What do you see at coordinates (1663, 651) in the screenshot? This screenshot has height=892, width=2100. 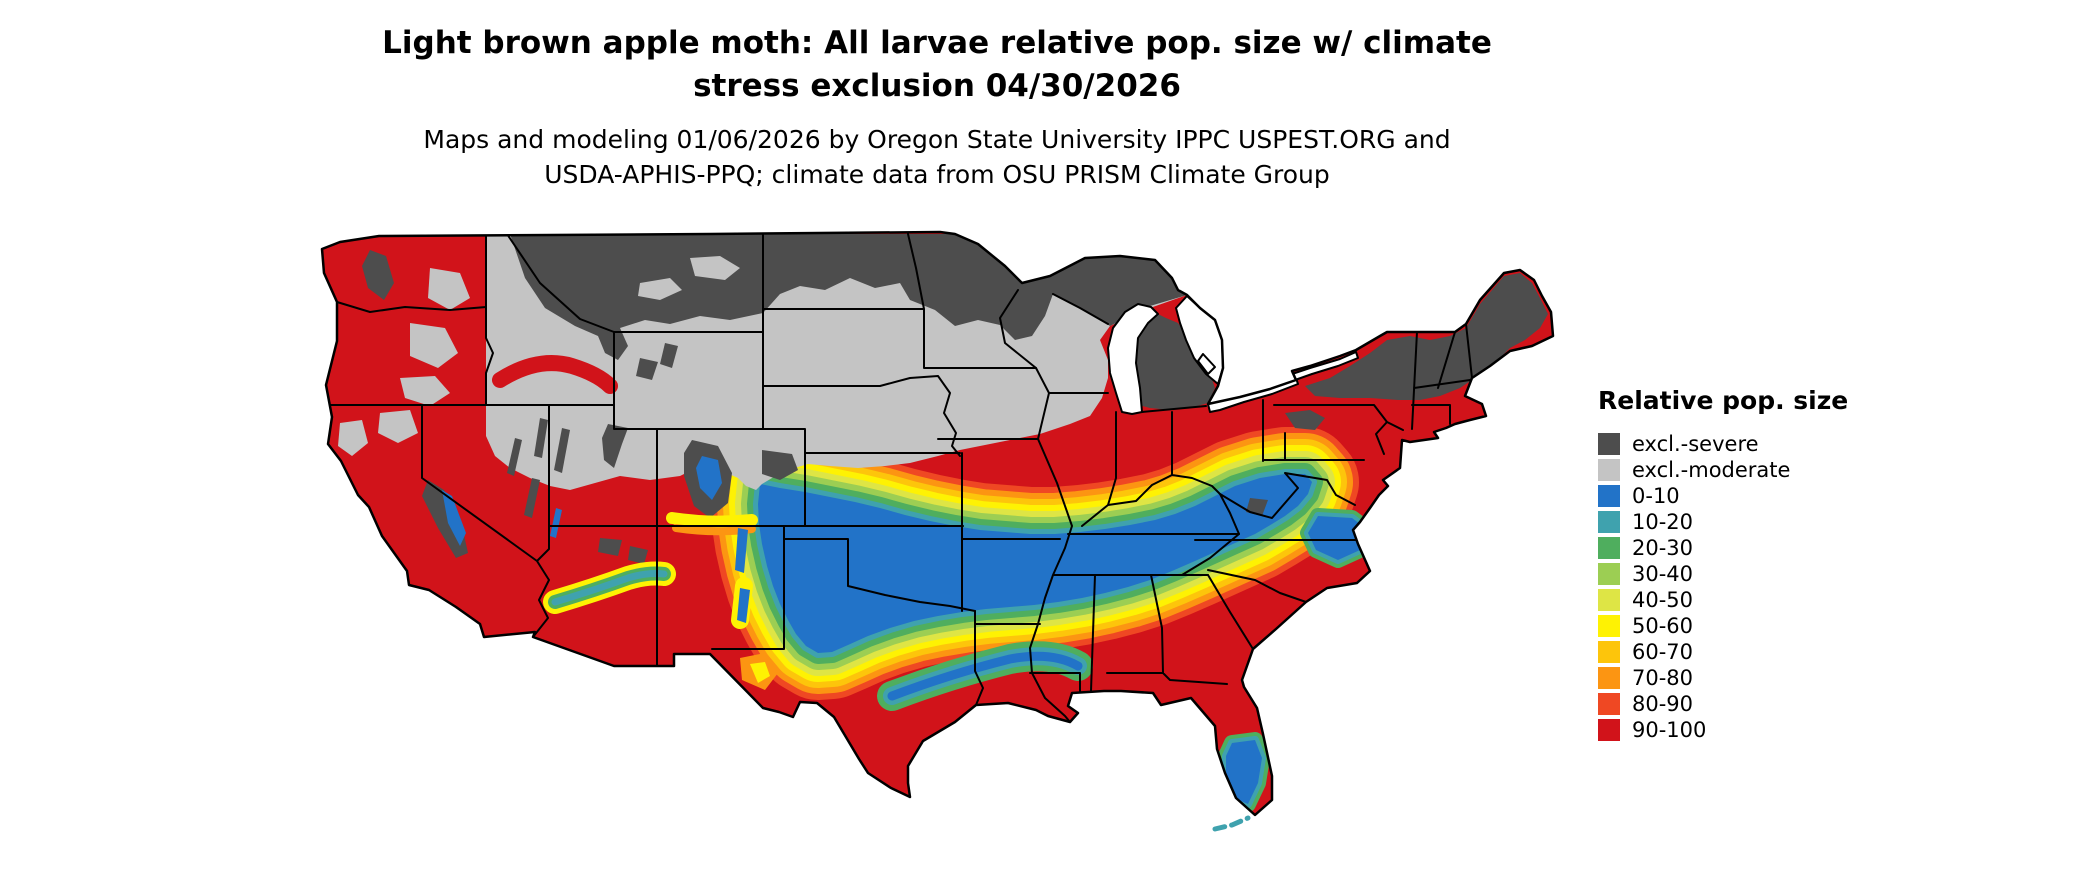 I see `legend-label: 60-70` at bounding box center [1663, 651].